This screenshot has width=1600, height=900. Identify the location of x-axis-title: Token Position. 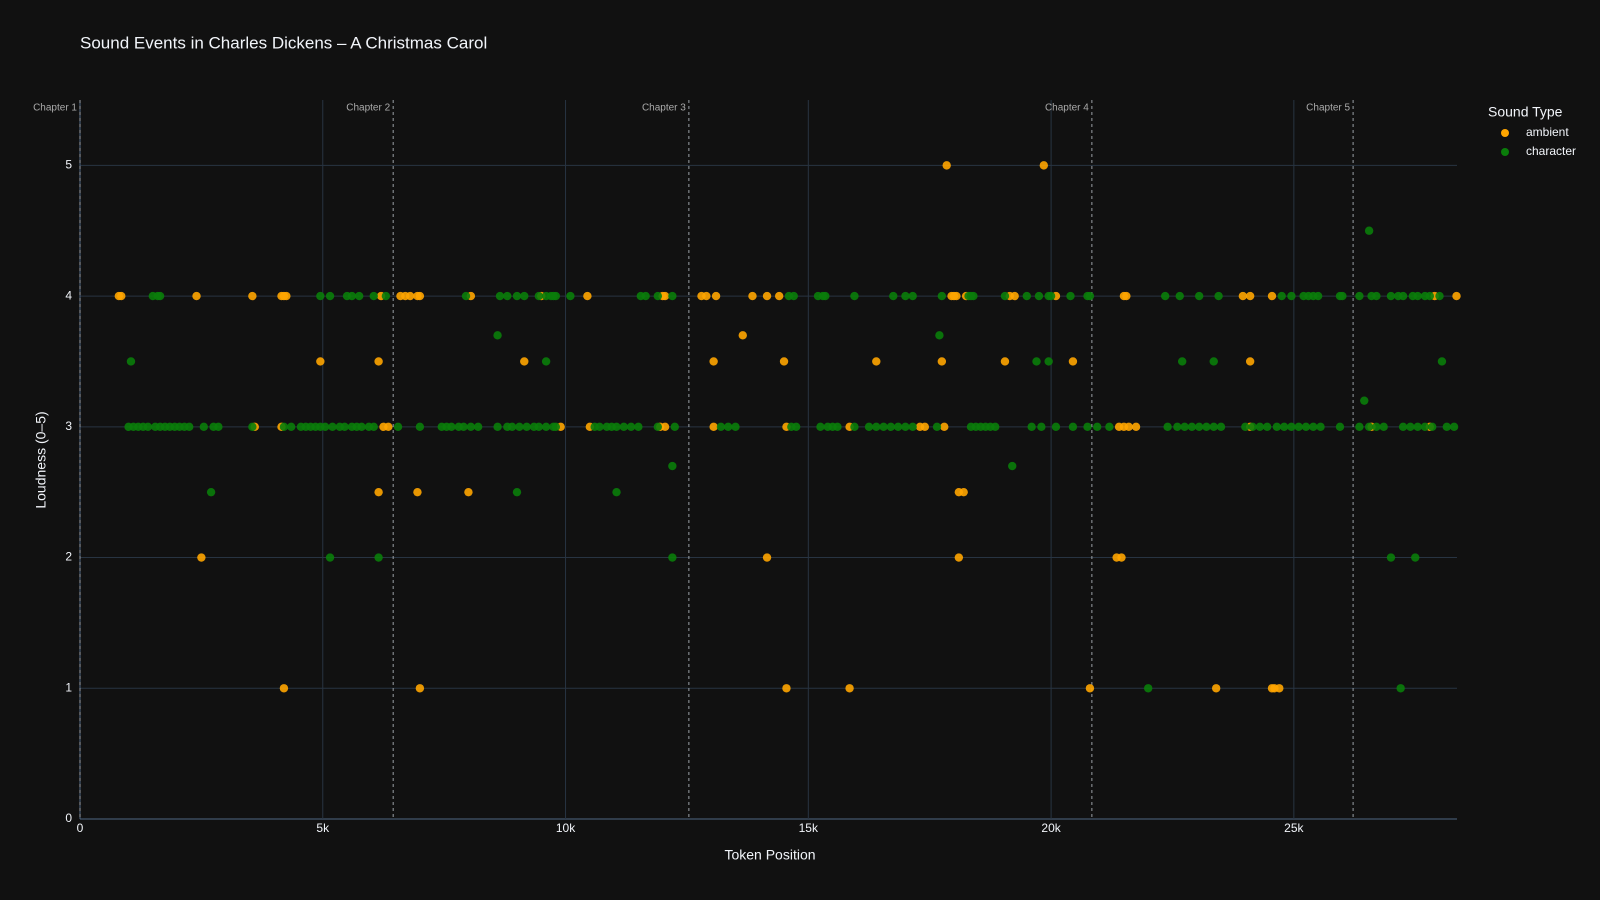
(769, 855).